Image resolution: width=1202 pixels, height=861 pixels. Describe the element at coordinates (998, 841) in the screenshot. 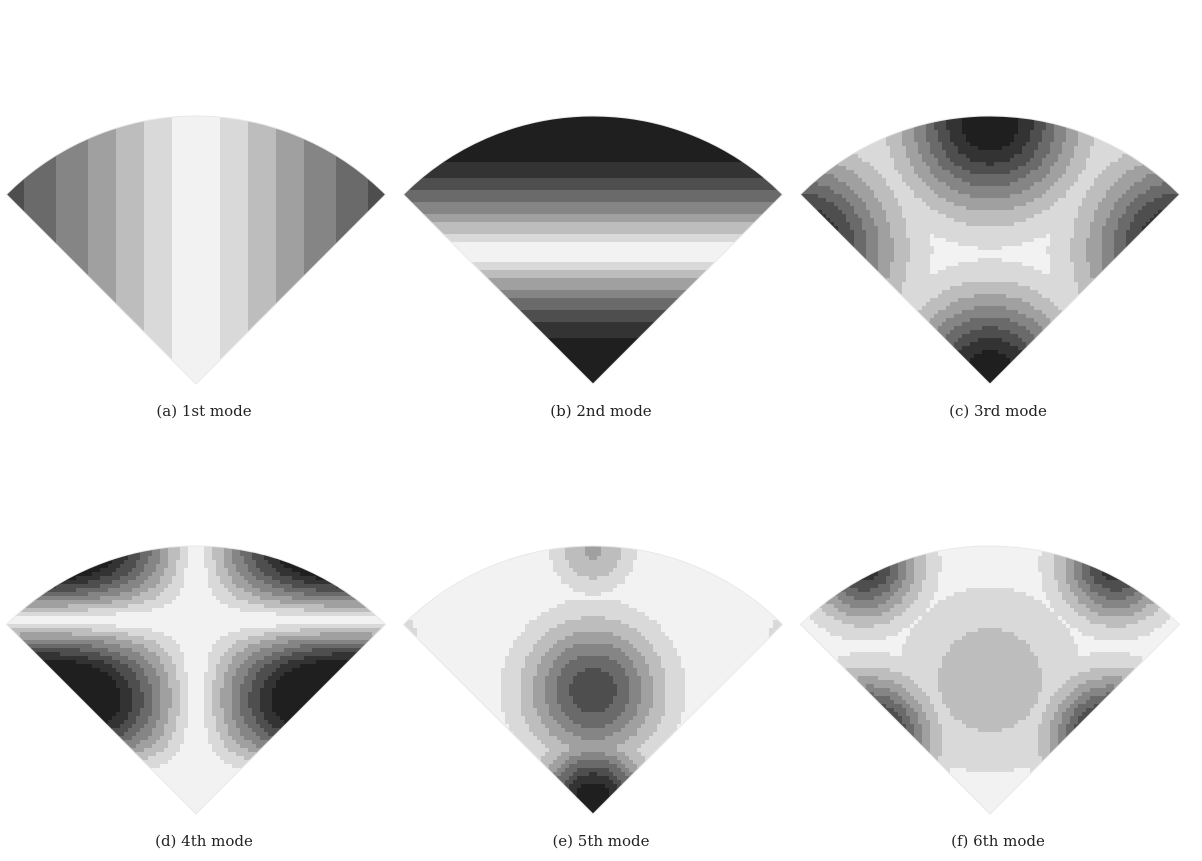

I see `panel-caption: (f) 6th mode` at that location.